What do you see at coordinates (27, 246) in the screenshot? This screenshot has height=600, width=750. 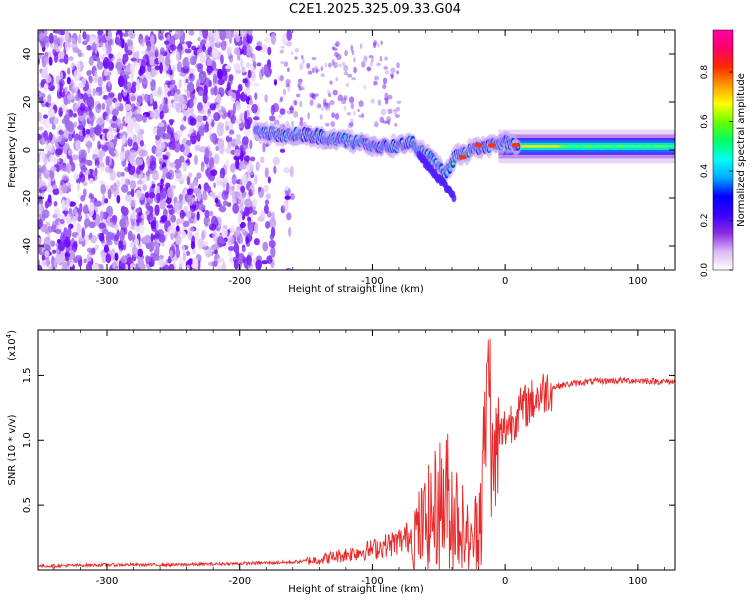 I see `spectrogram-y-tick-label: -40` at bounding box center [27, 246].